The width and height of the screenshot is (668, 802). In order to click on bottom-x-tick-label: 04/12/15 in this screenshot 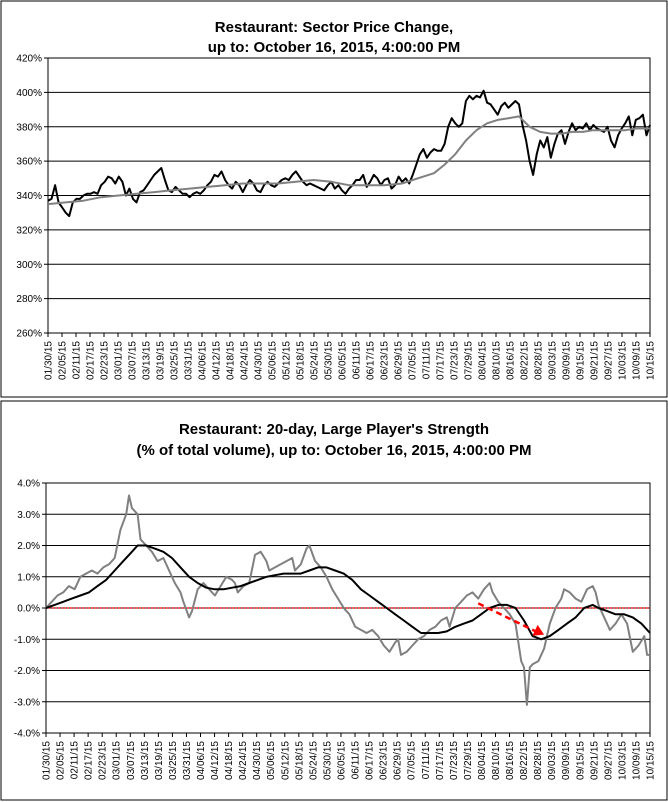, I will do `click(215, 760)`.